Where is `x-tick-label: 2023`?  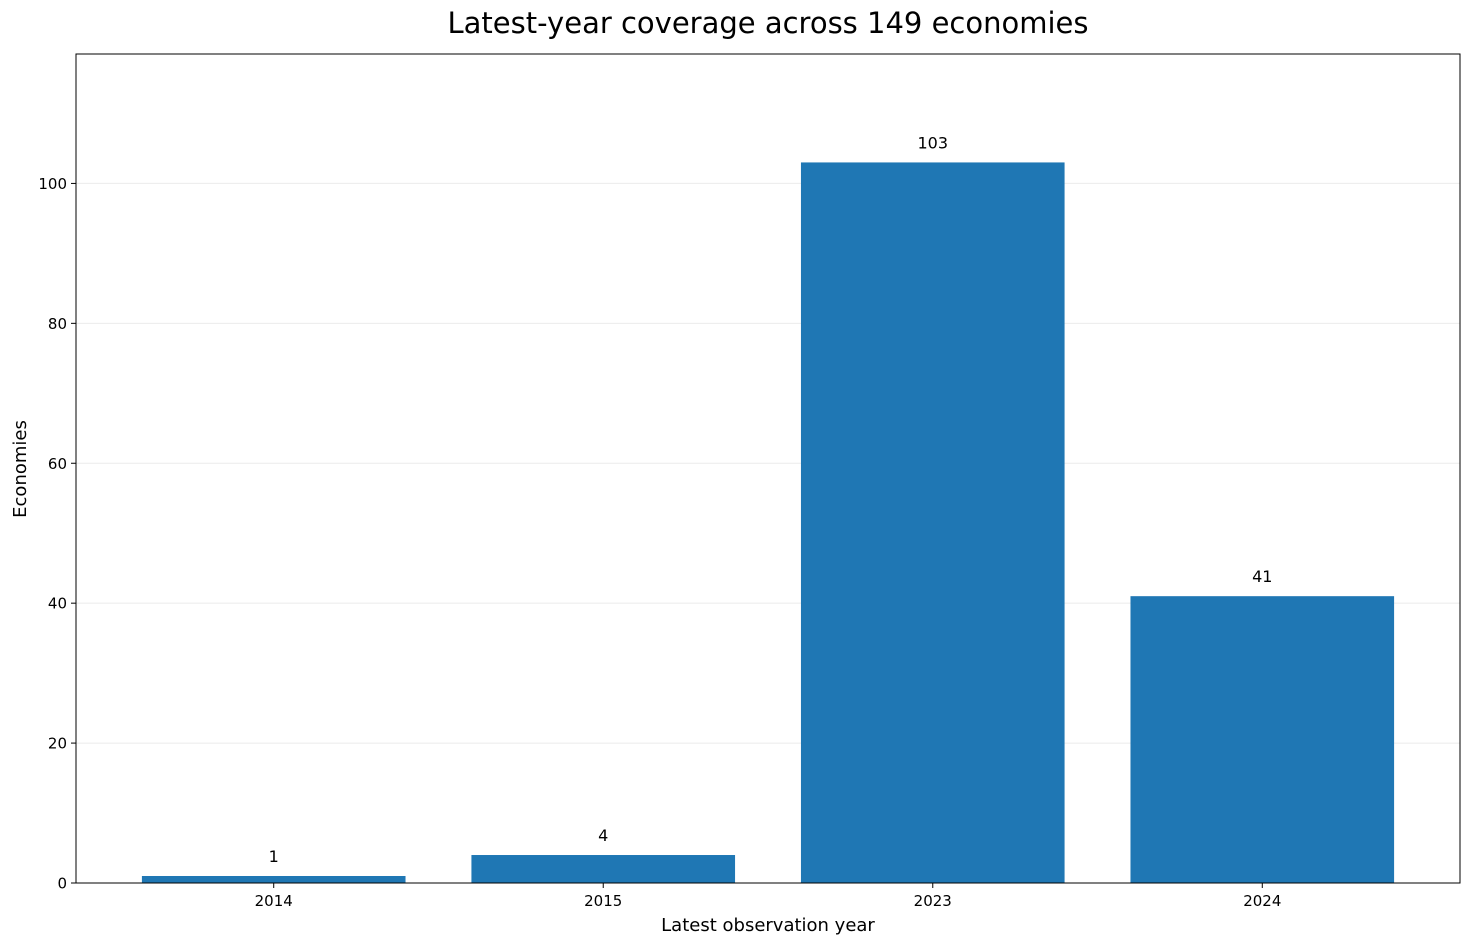
x-tick-label: 2023 is located at coordinates (933, 901).